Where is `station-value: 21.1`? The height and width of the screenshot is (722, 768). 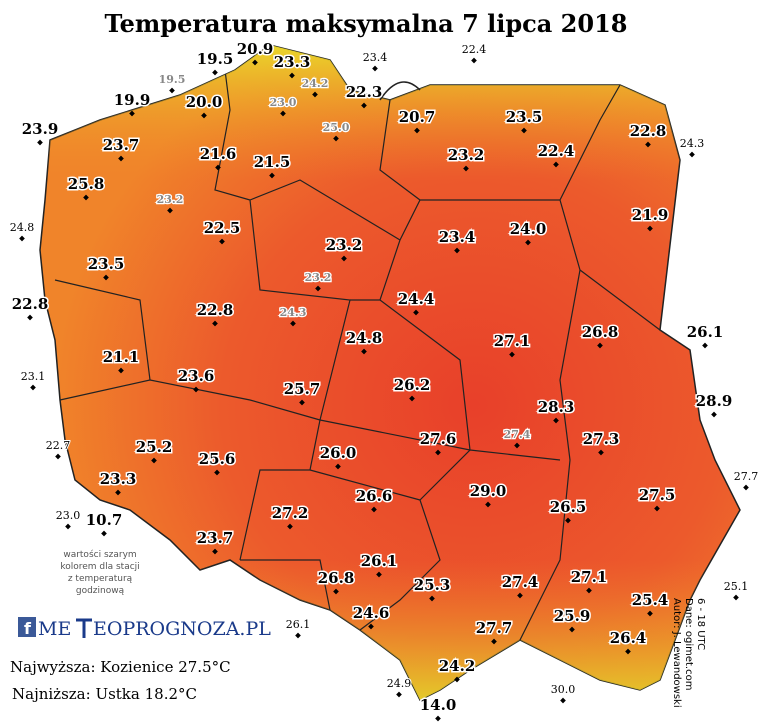
station-value: 21.1 is located at coordinates (121, 357).